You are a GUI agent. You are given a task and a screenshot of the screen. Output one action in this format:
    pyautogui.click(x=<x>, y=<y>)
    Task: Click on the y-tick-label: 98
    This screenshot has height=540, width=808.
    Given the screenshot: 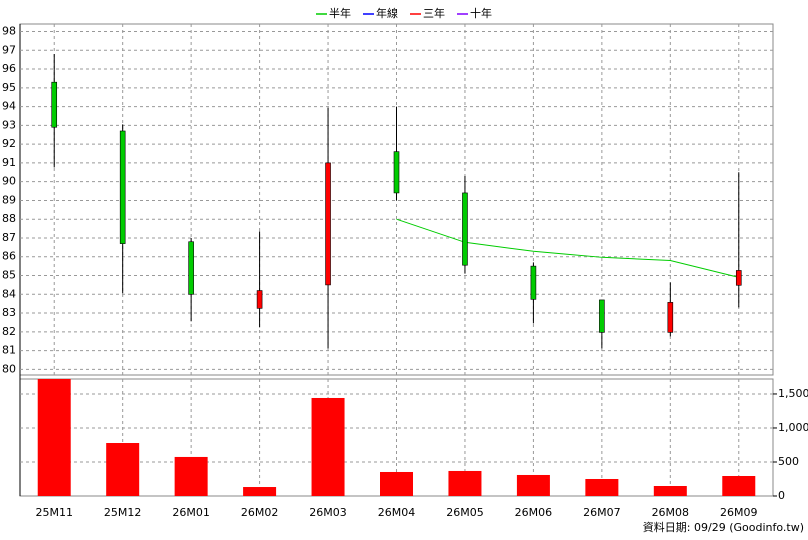 What is the action you would take?
    pyautogui.click(x=9, y=31)
    